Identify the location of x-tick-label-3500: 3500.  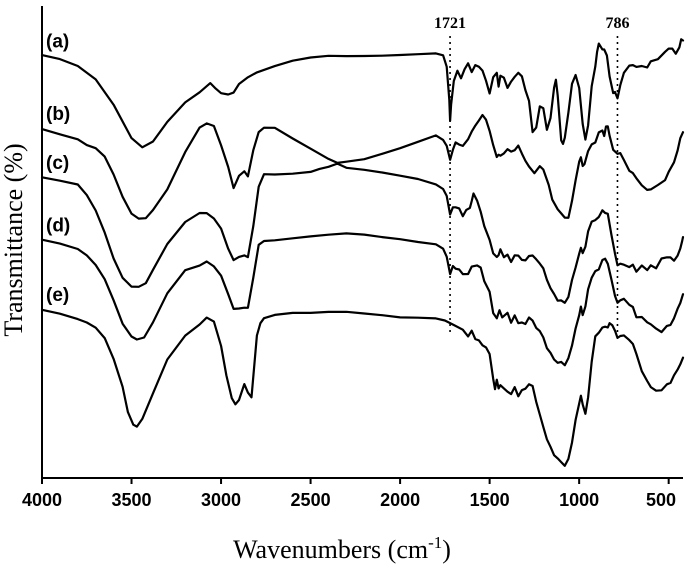
(132, 500).